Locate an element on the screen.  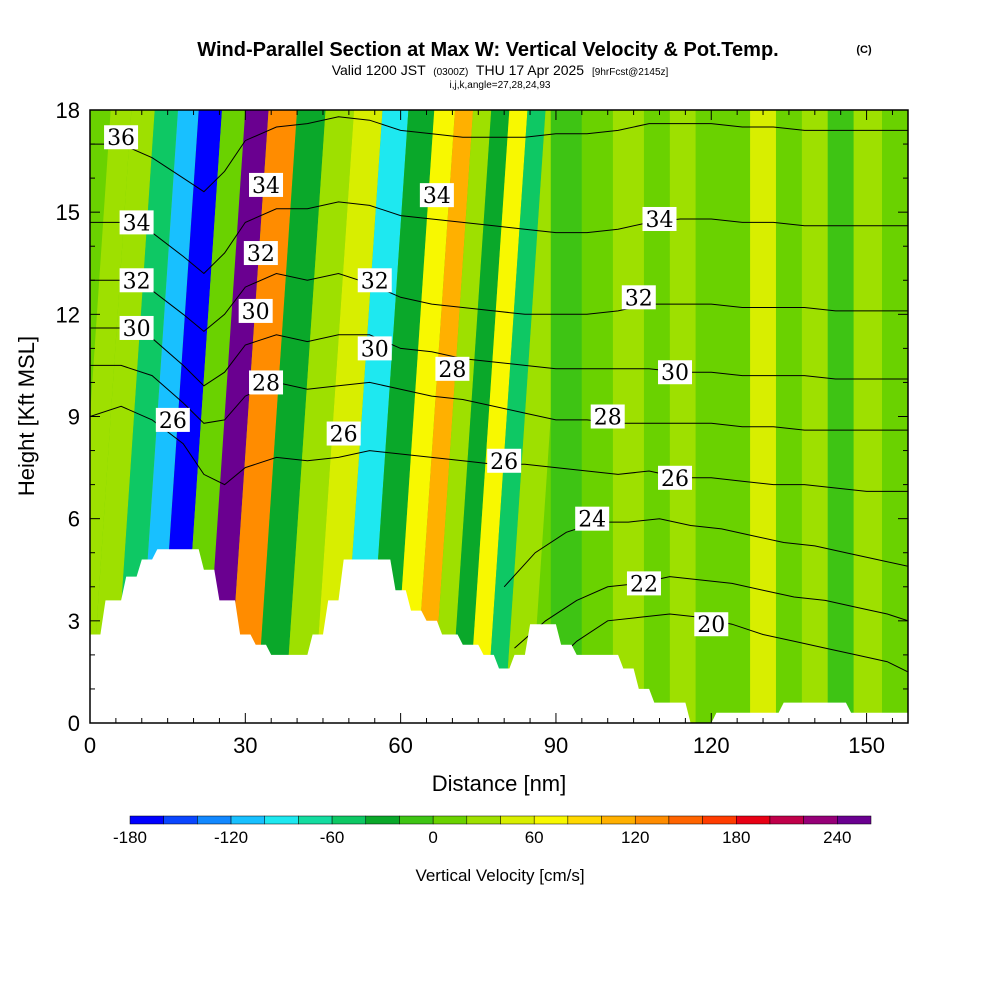
contour-label: 22 is located at coordinates (643, 584).